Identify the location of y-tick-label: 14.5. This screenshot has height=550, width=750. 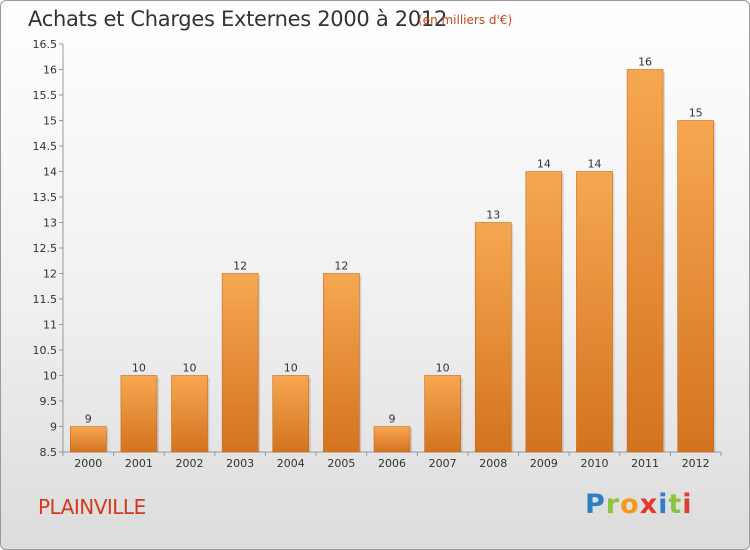
(45, 146).